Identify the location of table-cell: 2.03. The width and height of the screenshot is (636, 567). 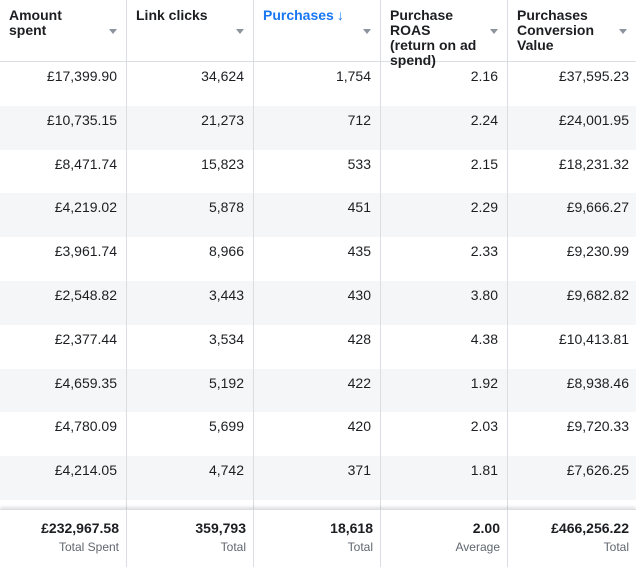
(444, 434).